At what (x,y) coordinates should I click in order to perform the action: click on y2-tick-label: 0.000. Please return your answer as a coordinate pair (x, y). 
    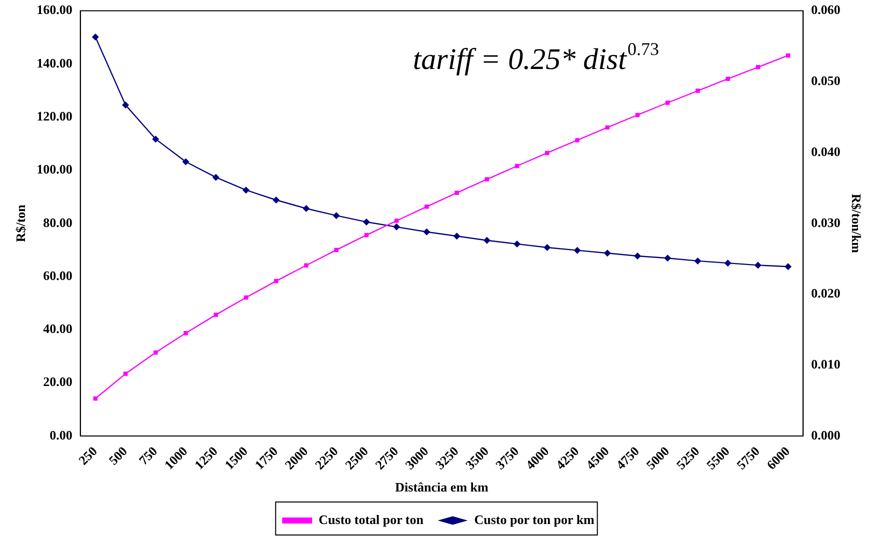
    Looking at the image, I should click on (825, 434).